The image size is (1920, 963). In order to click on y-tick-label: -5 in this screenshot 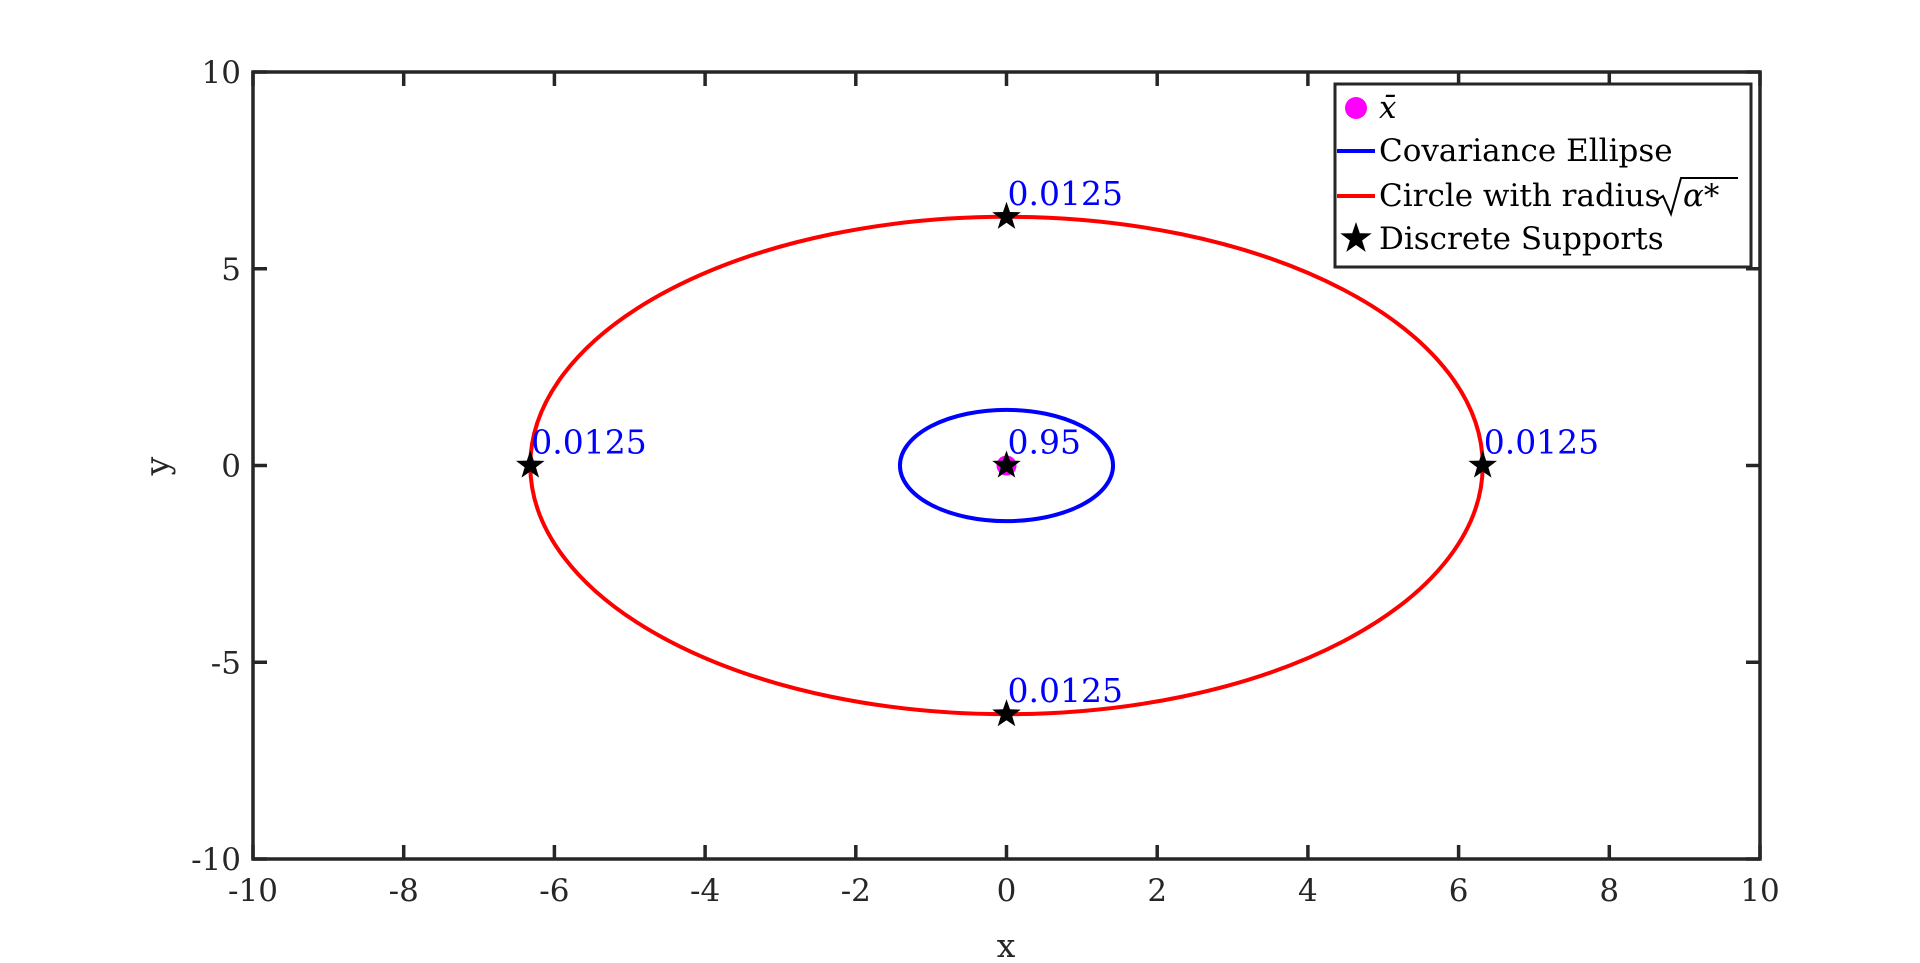, I will do `click(226, 663)`.